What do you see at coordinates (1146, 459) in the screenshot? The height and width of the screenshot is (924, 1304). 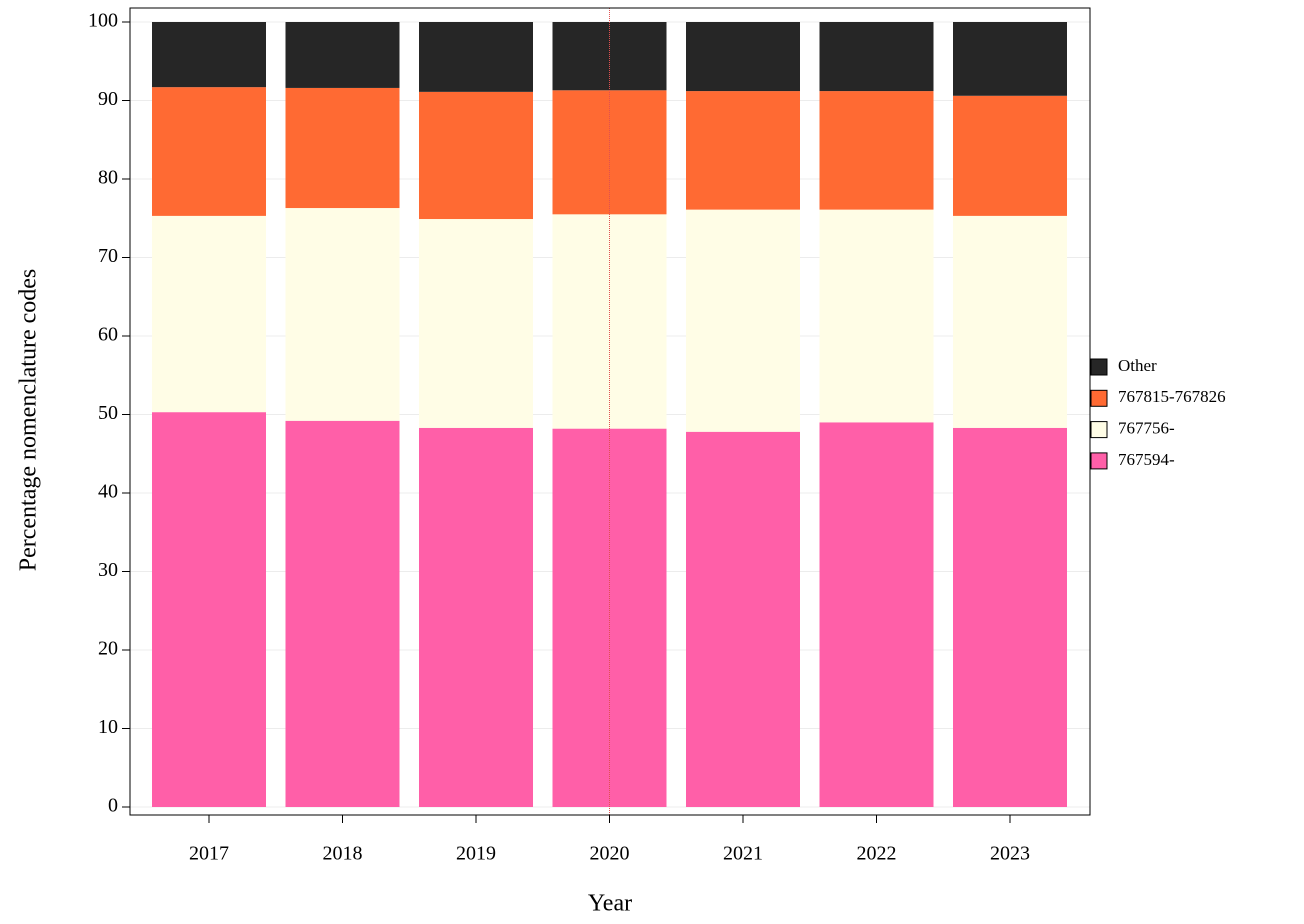 I see `legend-label: 767594-` at bounding box center [1146, 459].